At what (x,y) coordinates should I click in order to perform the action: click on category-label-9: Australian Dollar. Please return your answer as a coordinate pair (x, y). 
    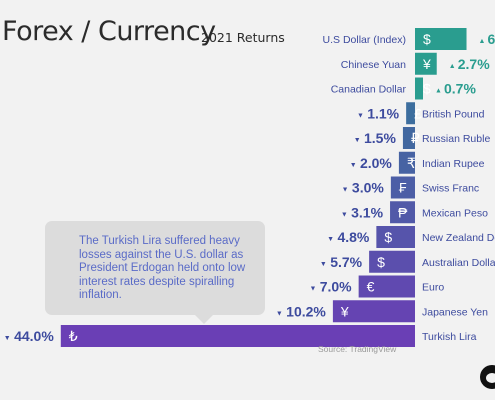
    Looking at the image, I should click on (458, 263).